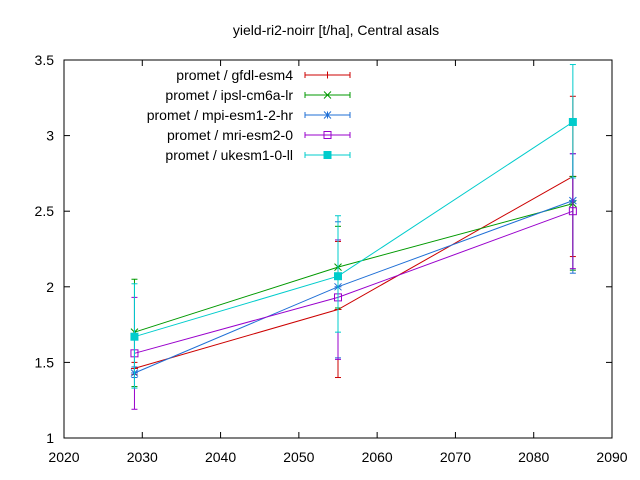  I want to click on legend-label: promet / mpi-esm1-2-hr, so click(220, 115).